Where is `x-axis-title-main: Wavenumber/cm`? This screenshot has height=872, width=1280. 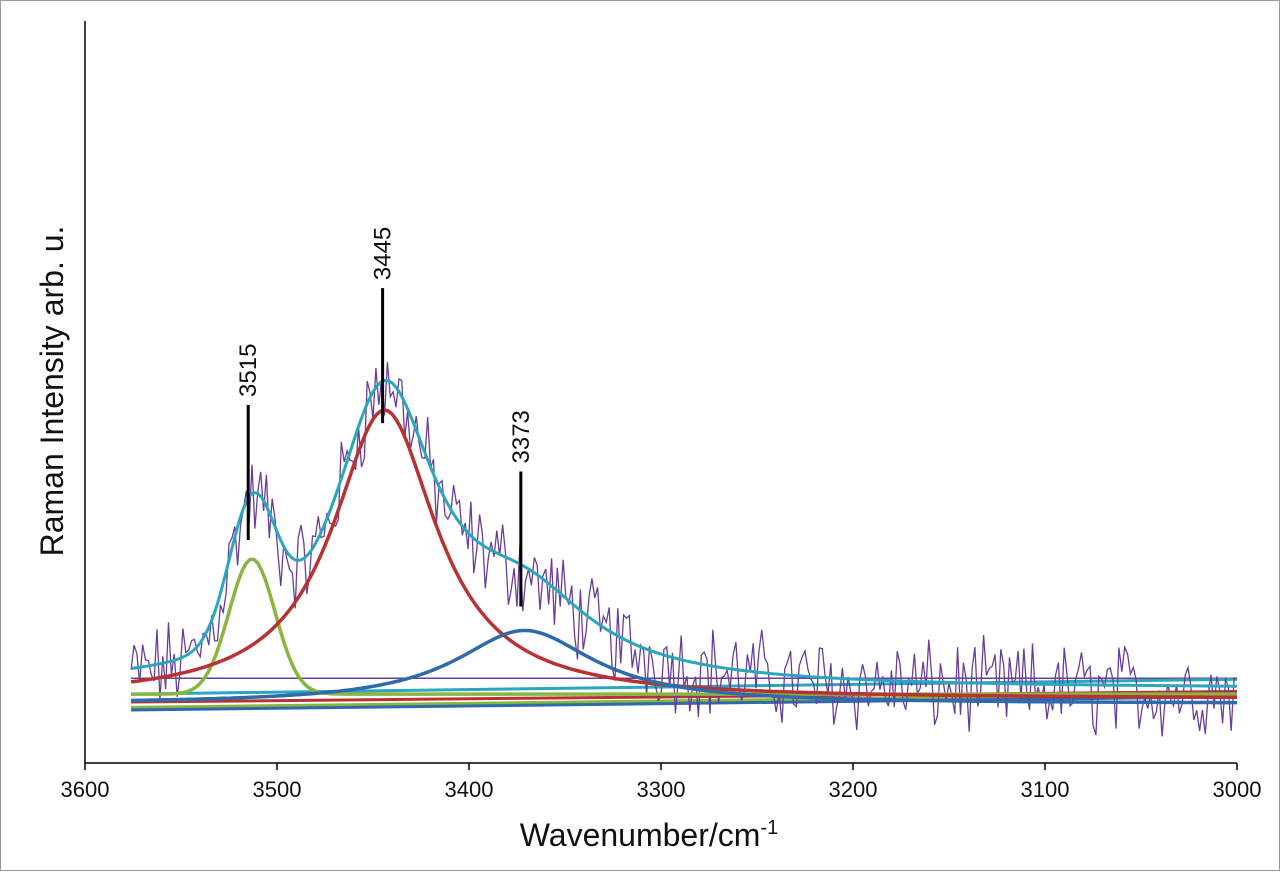
x-axis-title-main: Wavenumber/cm is located at coordinates (640, 835).